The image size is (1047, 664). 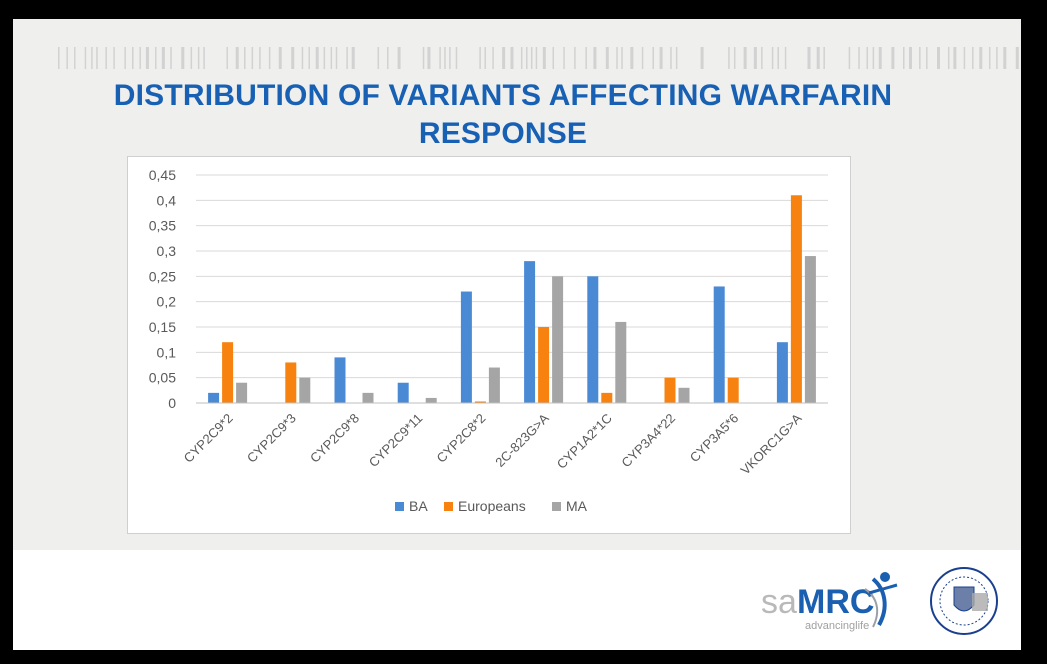 What do you see at coordinates (714, 438) in the screenshot?
I see `x-category-label: CYP3A5*6` at bounding box center [714, 438].